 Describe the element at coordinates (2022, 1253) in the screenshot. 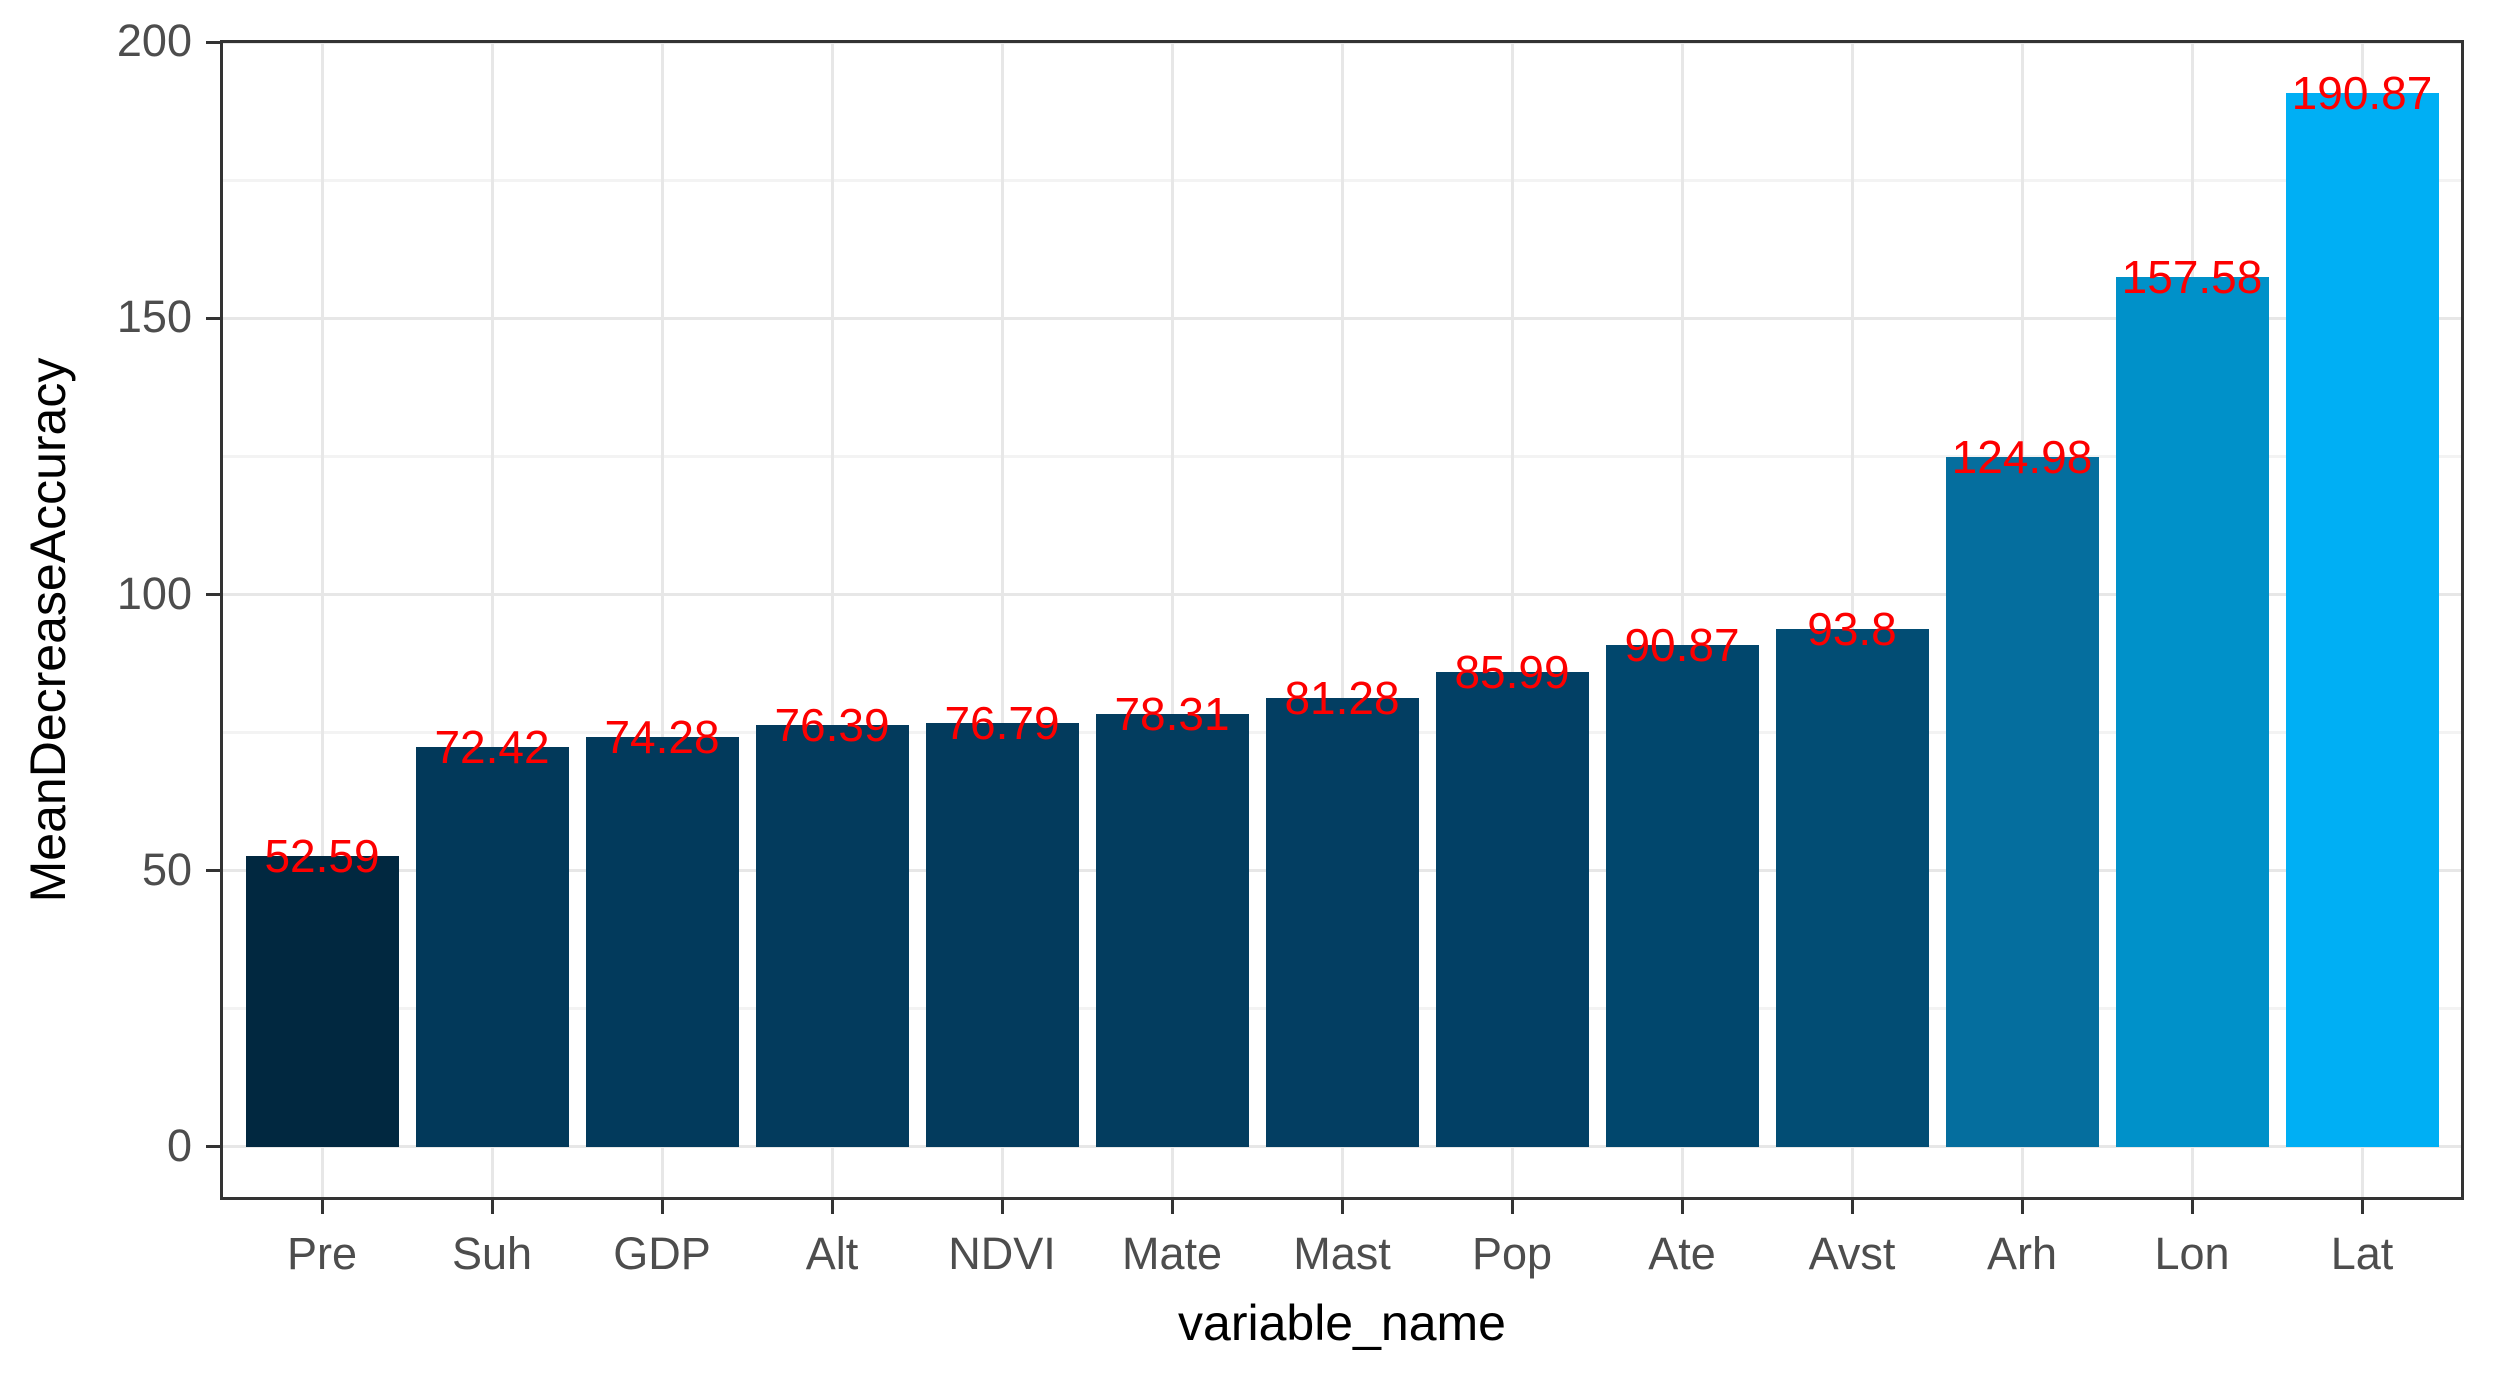

I see `x-tick-label: Arh` at that location.